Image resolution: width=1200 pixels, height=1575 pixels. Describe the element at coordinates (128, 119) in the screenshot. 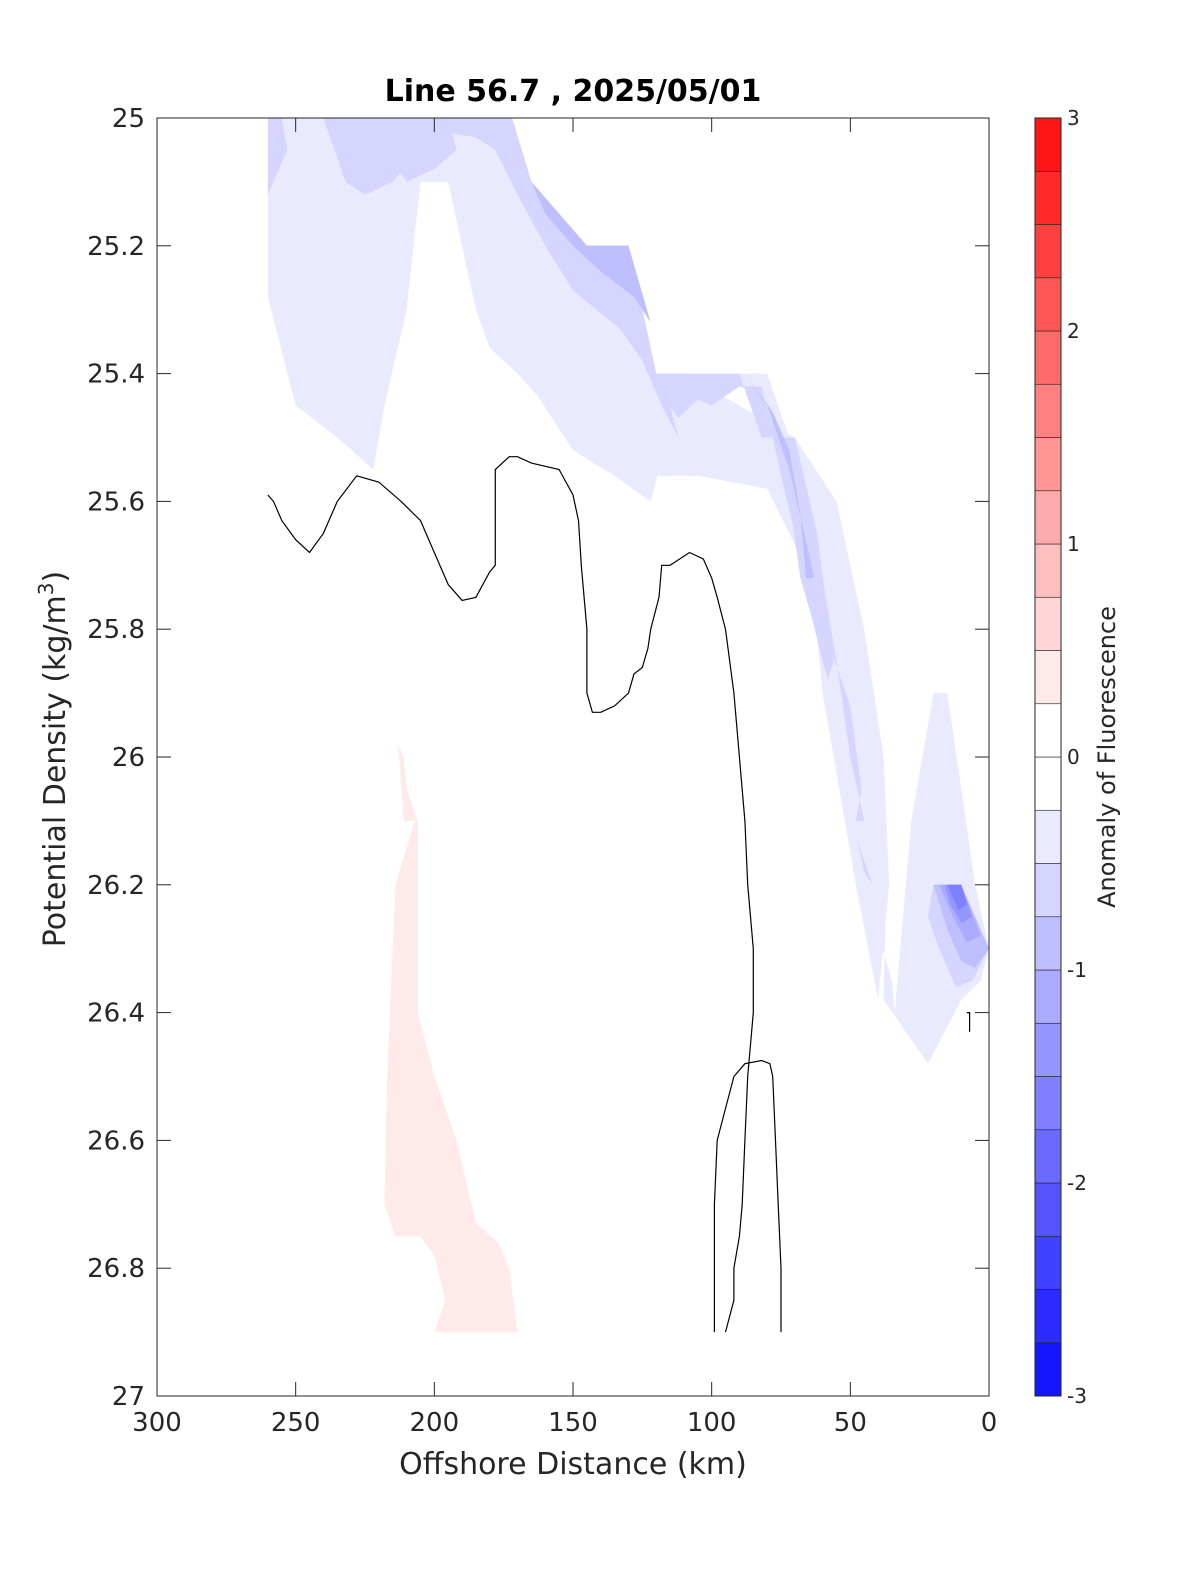

I see `y-tick-label: 25` at that location.